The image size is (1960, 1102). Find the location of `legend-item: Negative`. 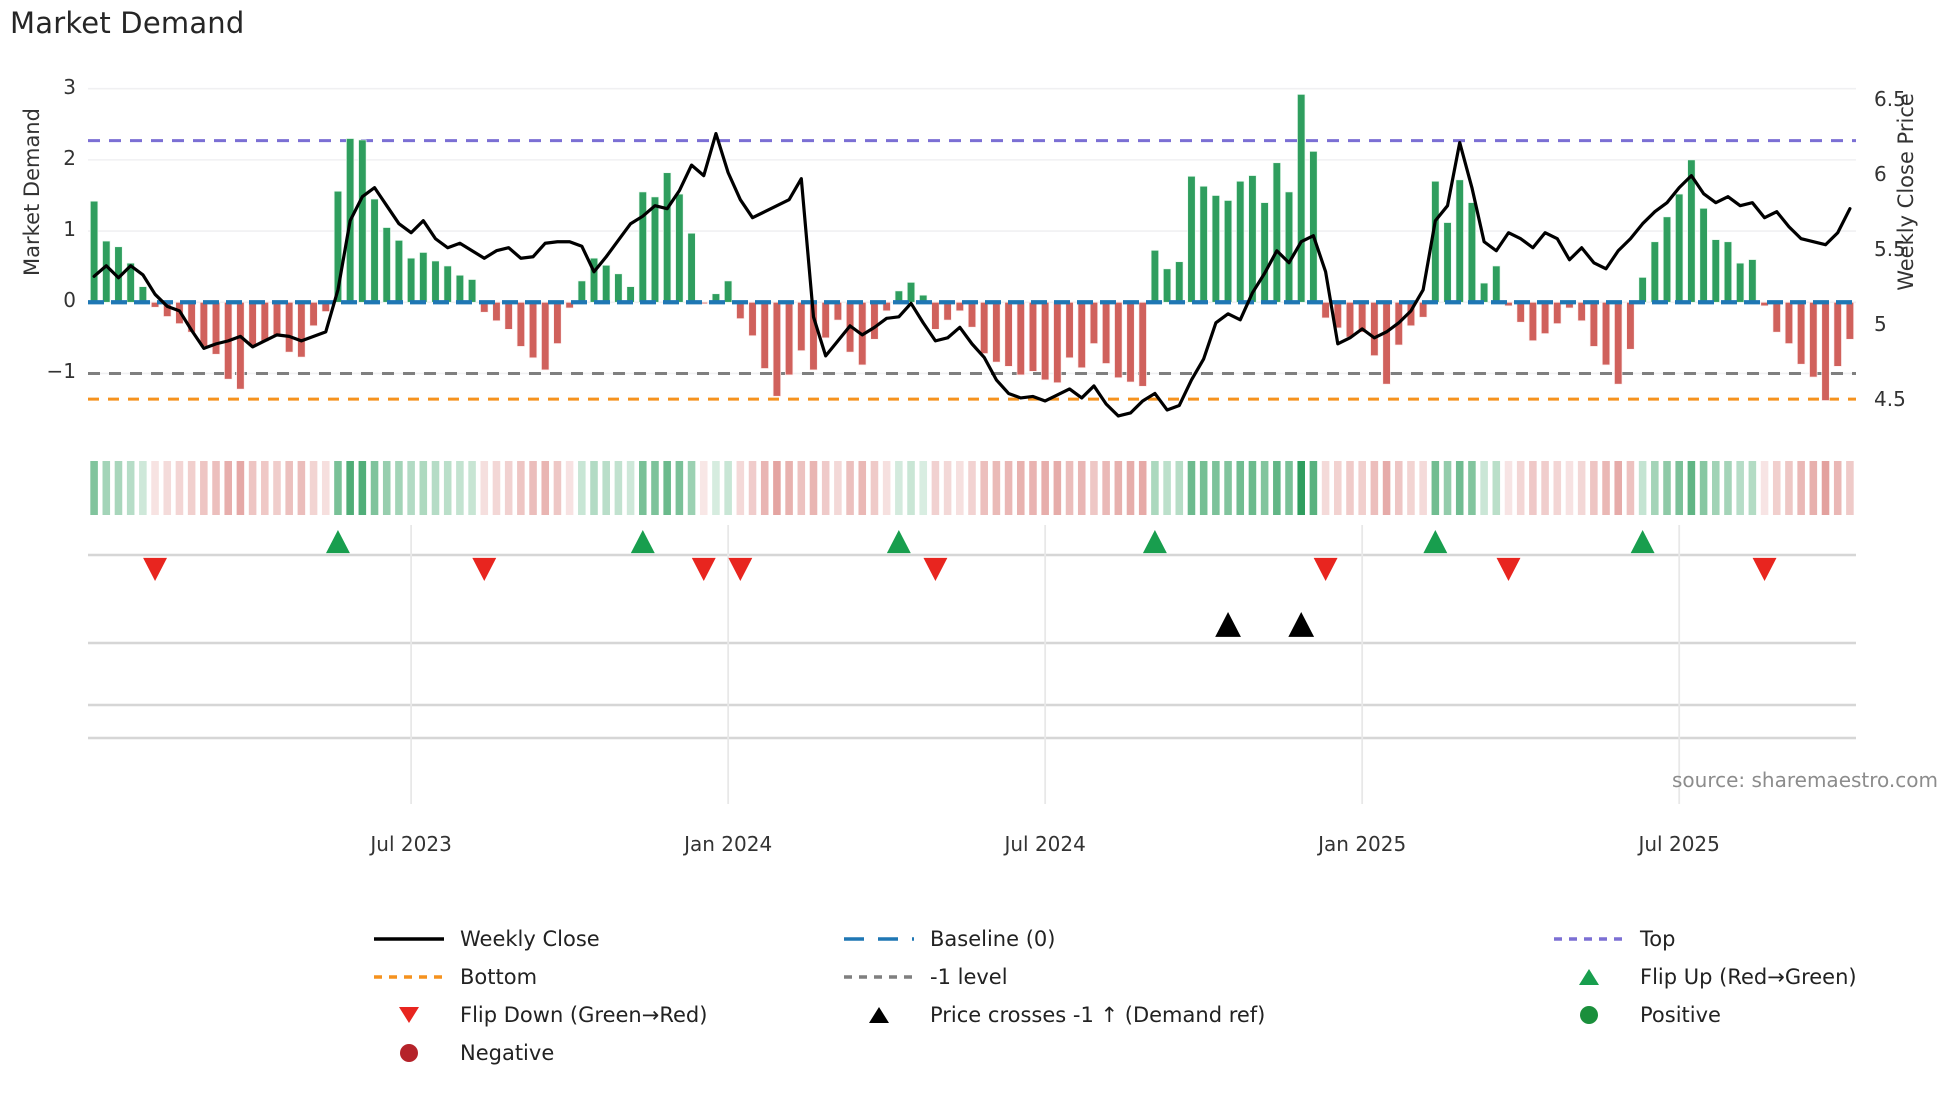

legend-item: Negative is located at coordinates (607, 1053).